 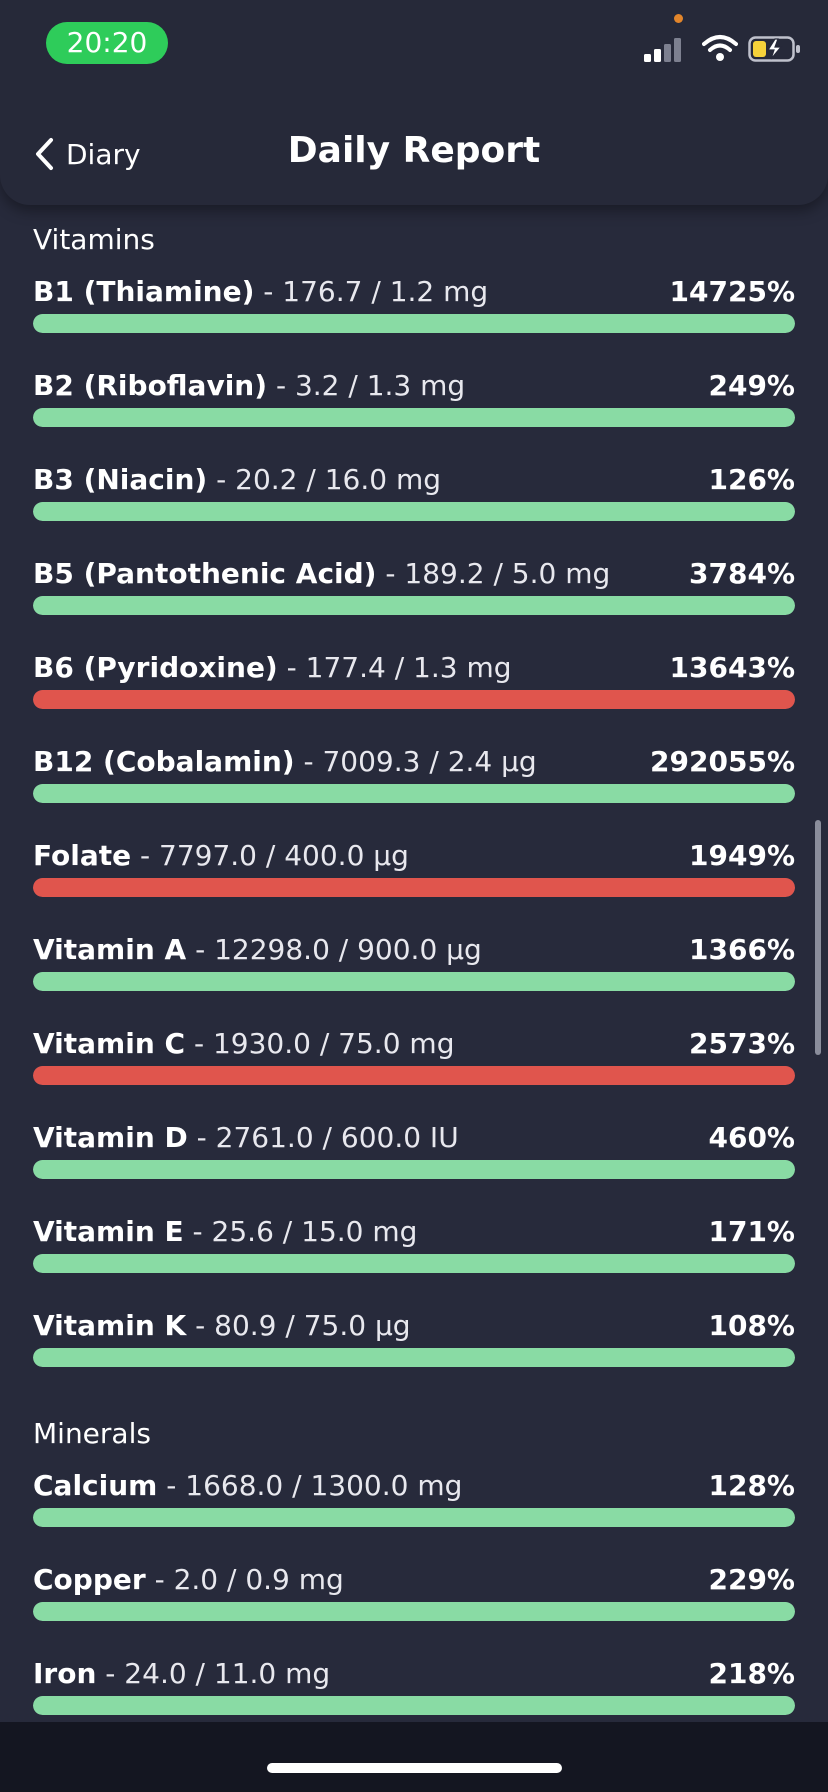 I want to click on nutrient-row: Copper - 2.0 / 0.9 mg 229%, so click(x=414, y=1602).